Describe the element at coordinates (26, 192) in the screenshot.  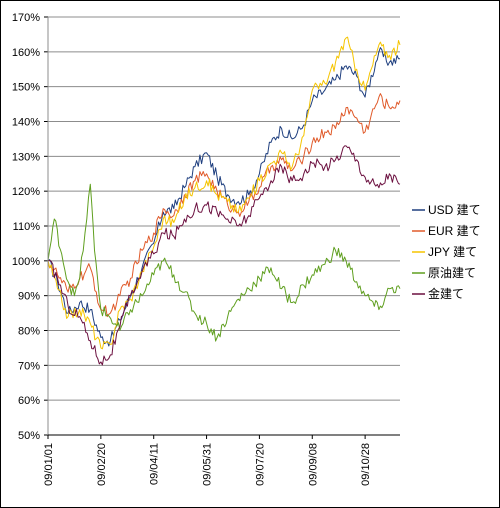
I see `y-tick-label: 120%` at that location.